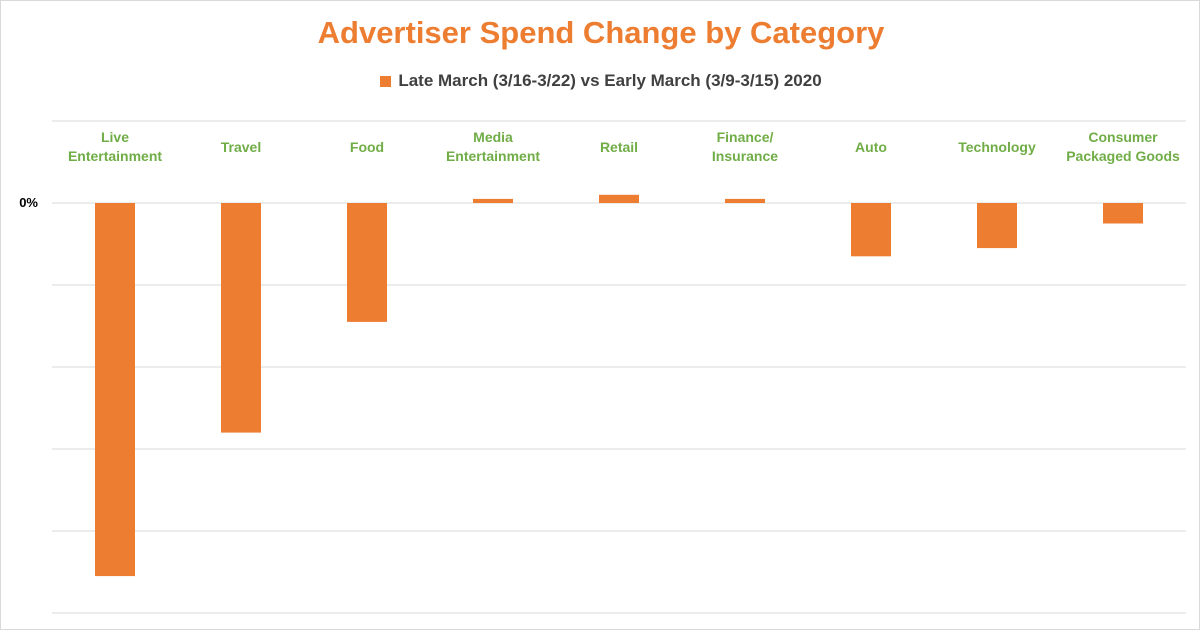  Describe the element at coordinates (386, 81) in the screenshot. I see `legend-swatch` at that location.